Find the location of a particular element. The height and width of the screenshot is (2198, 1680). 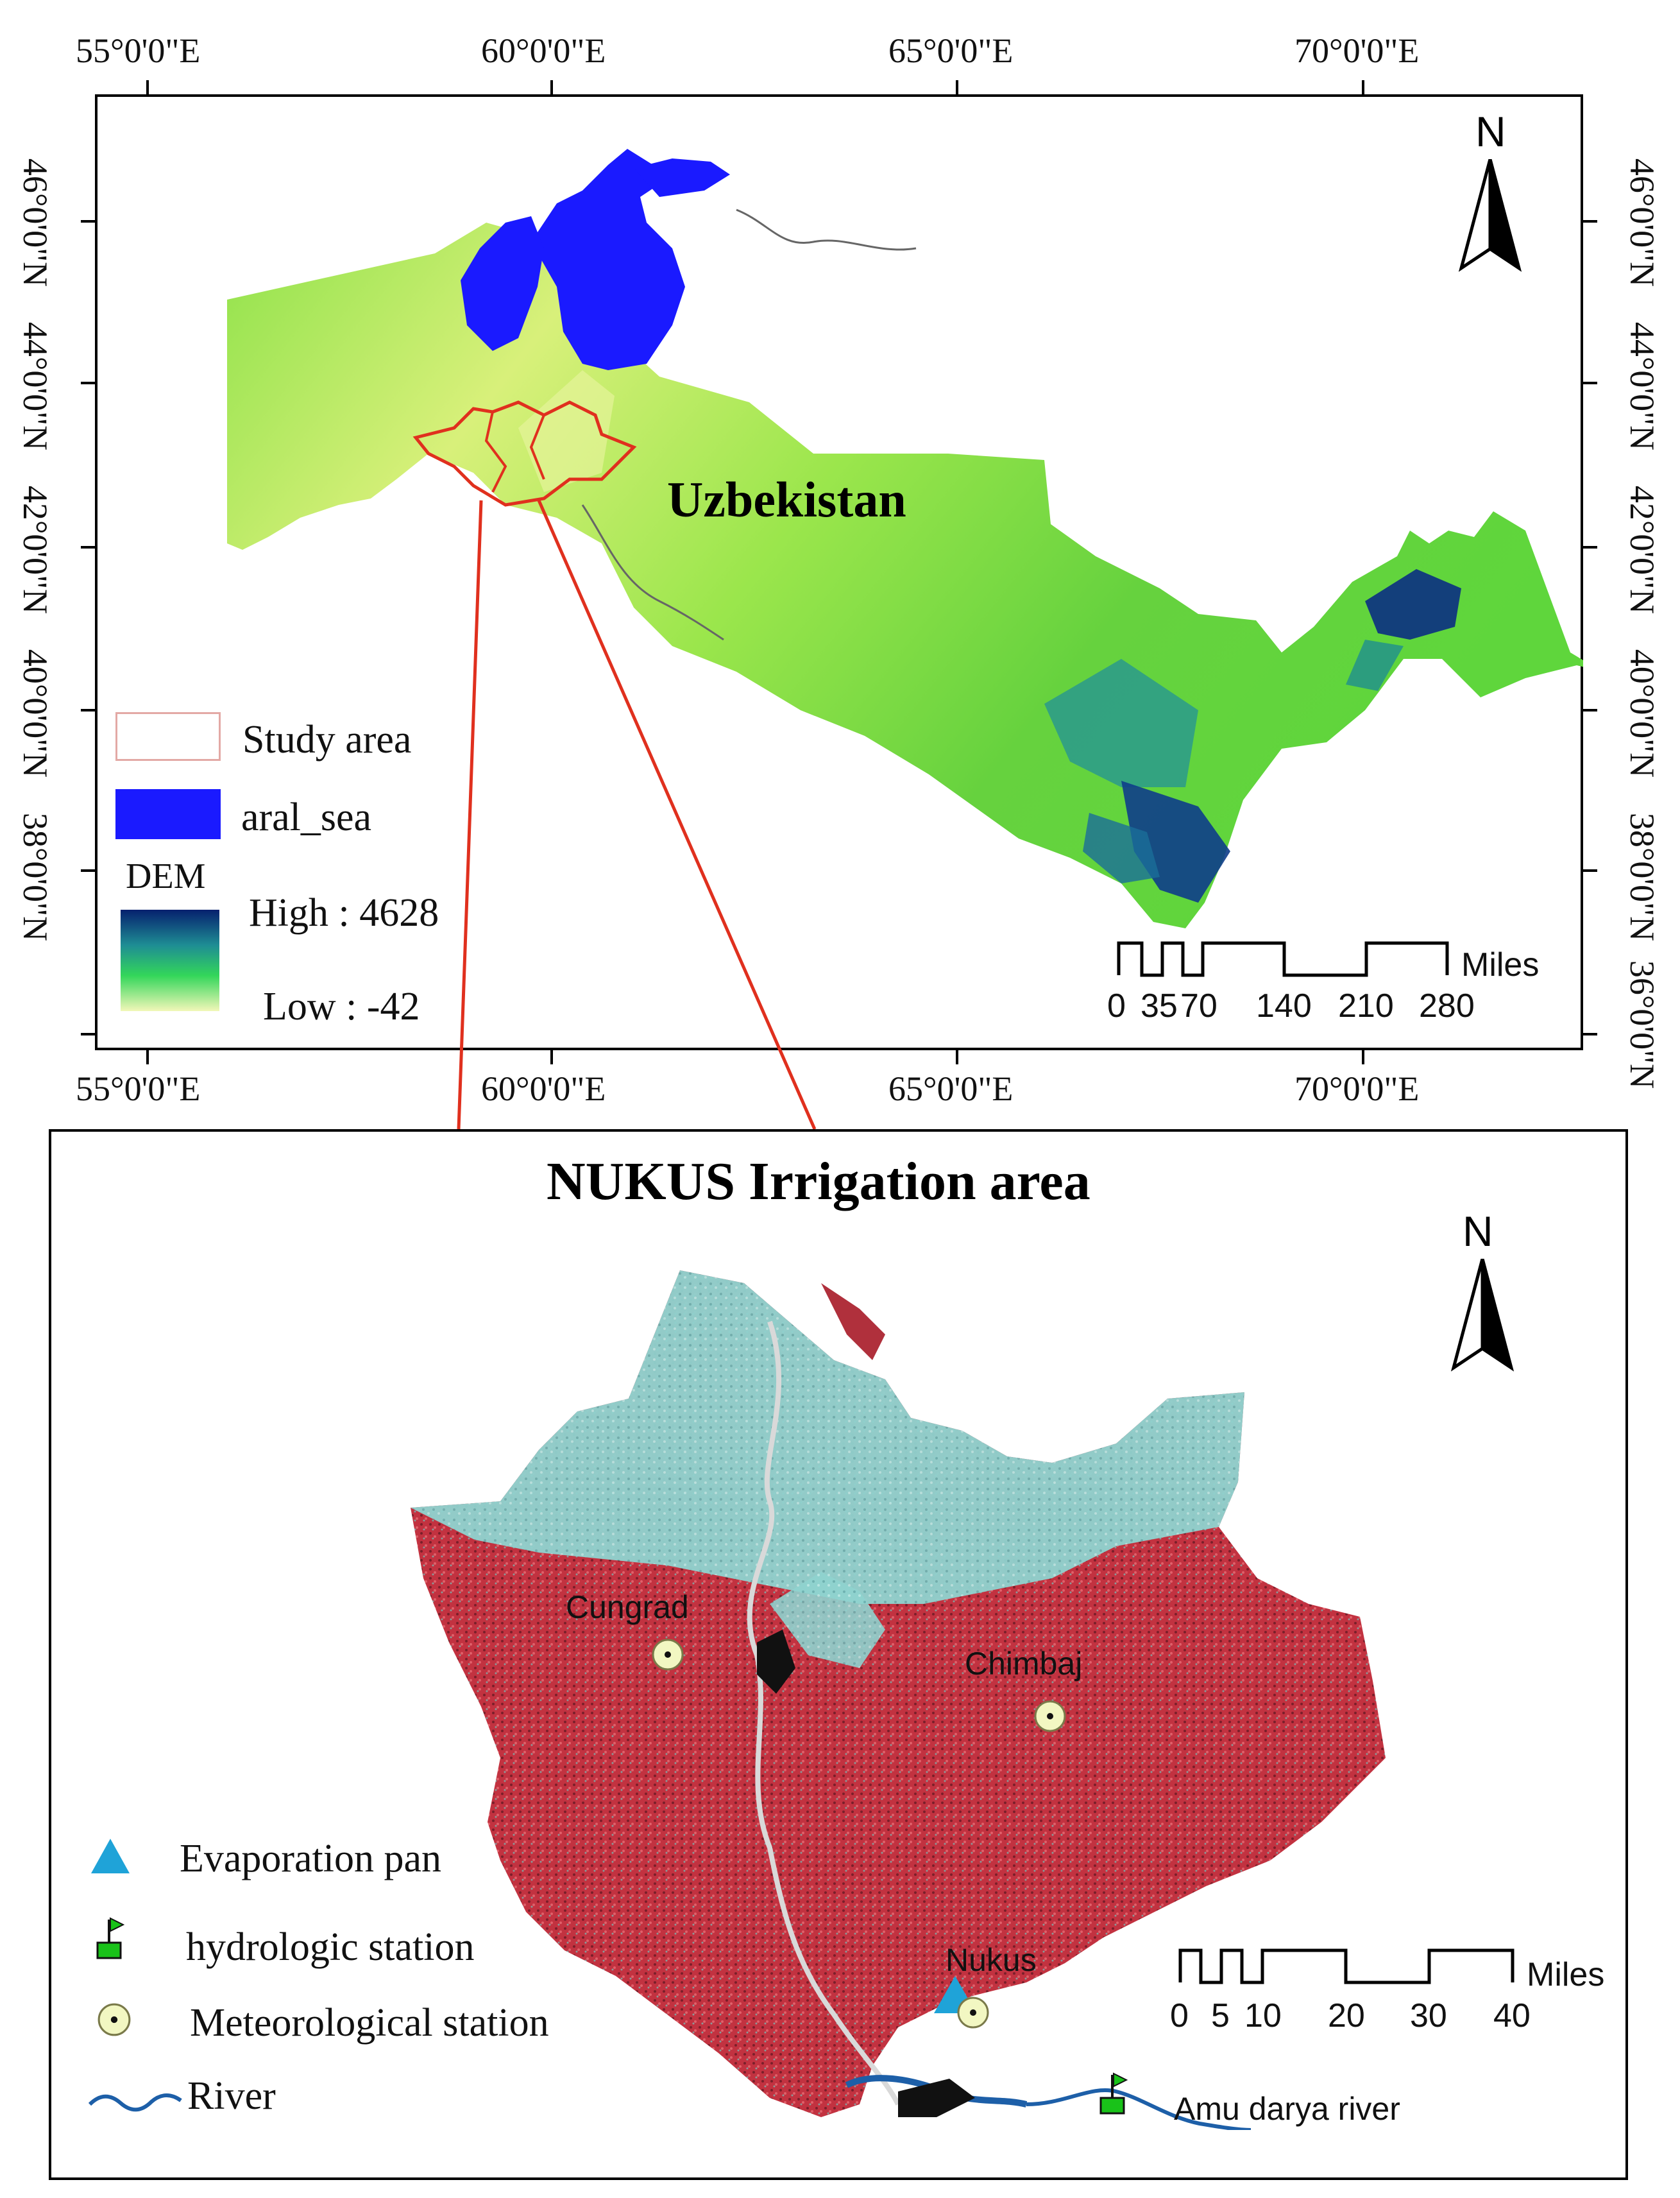

lon-tick-bottom-55: 55°0'0"E is located at coordinates (139, 1088).